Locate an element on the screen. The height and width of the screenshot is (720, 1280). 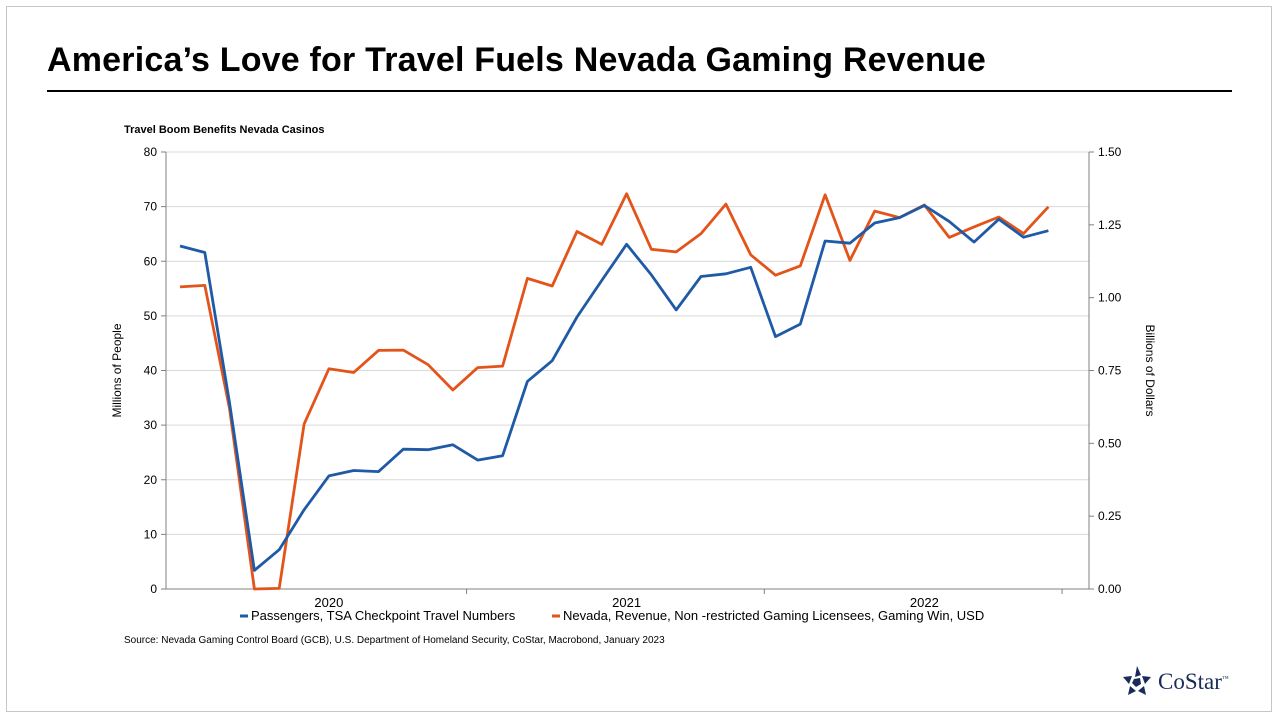
y-tick-label: 50 is located at coordinates (151, 316).